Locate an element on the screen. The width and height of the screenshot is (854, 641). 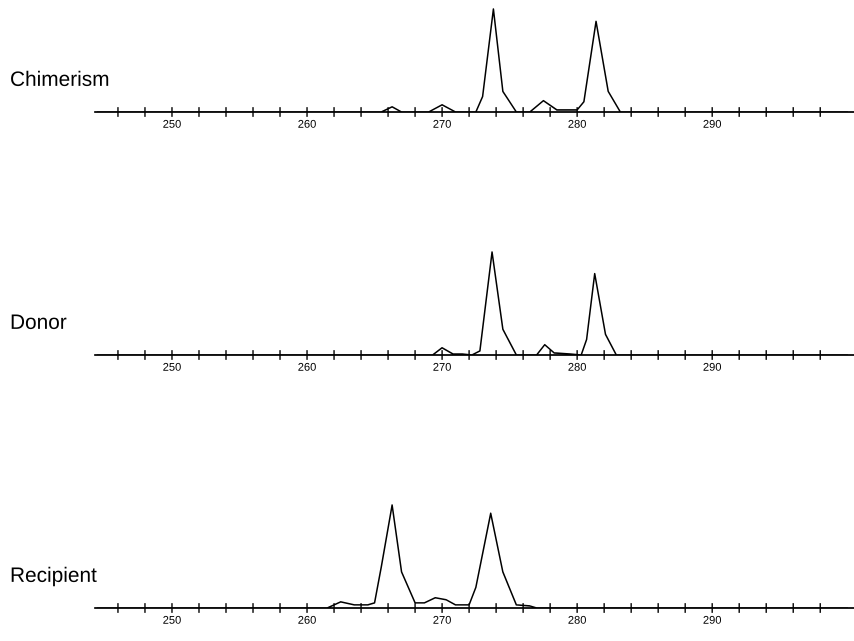
text: Donor is located at coordinates (39, 322).